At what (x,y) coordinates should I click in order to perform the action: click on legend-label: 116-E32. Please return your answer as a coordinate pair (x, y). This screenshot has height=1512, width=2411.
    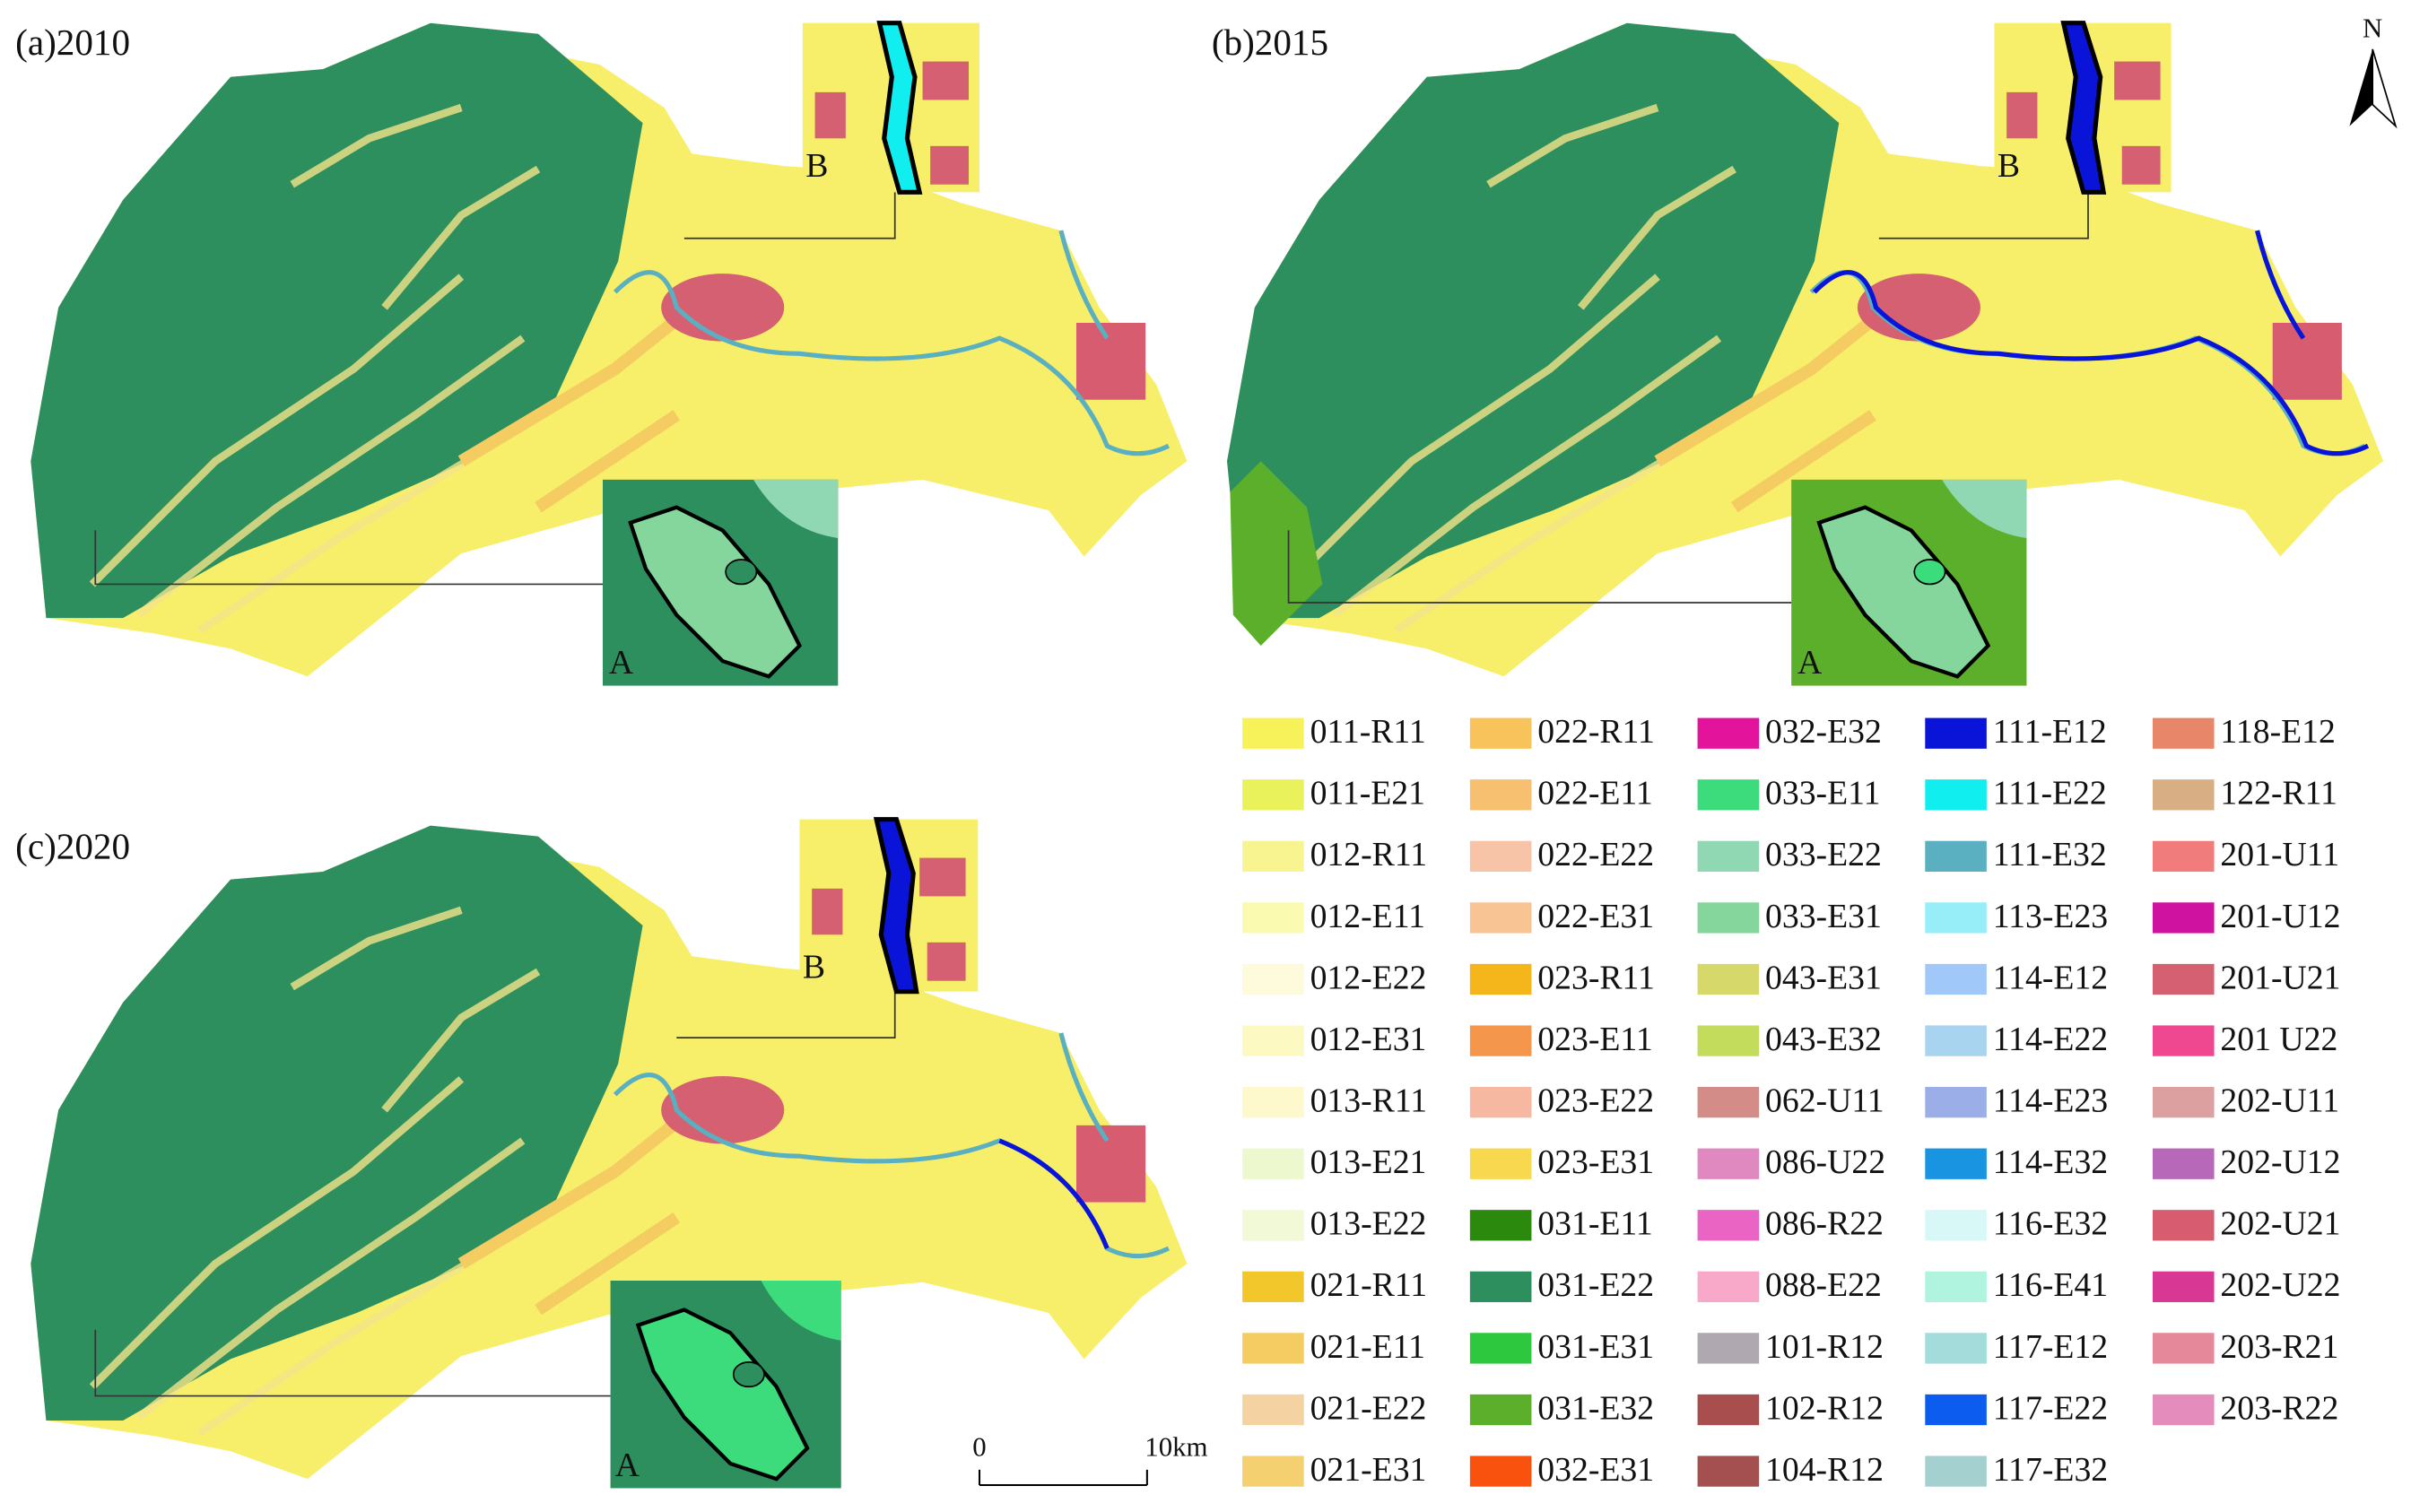
    Looking at the image, I should click on (2050, 1224).